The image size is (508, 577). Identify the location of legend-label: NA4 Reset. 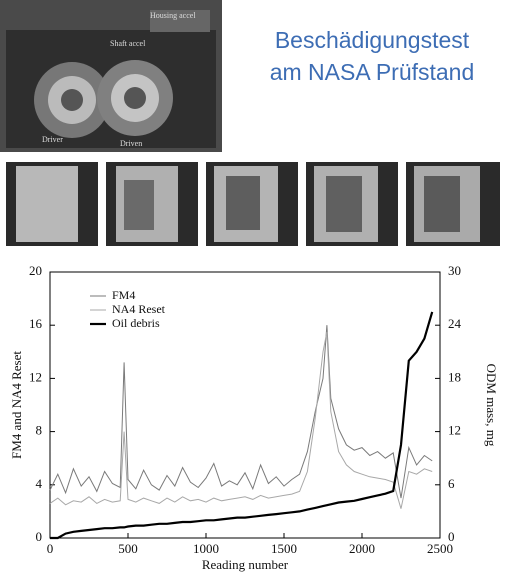
(139, 309).